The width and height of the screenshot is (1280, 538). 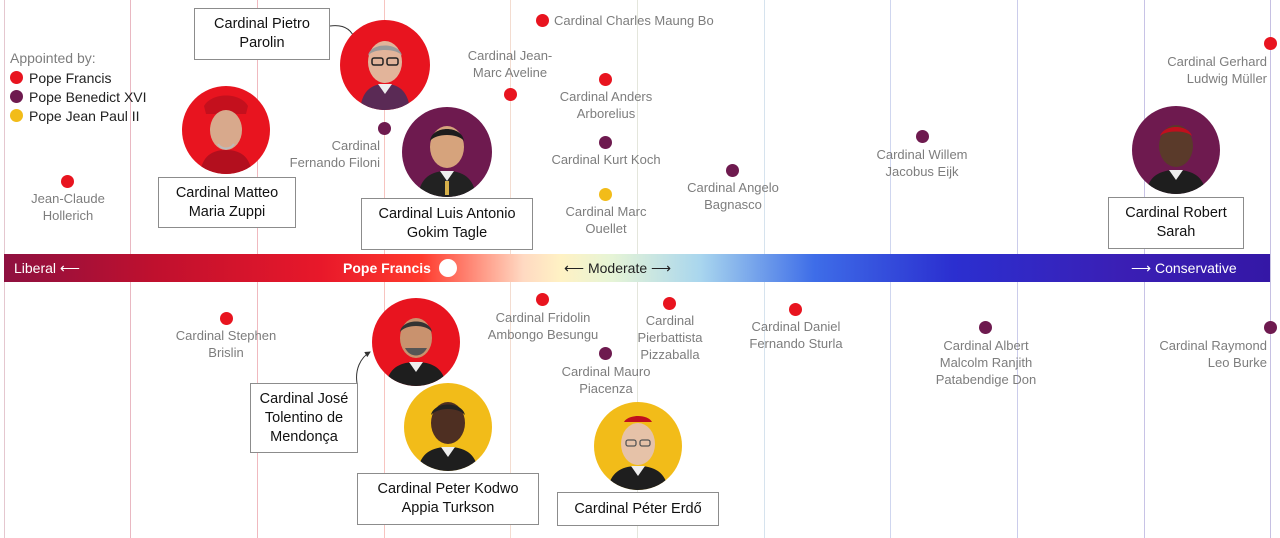 I want to click on cardinal-card-tagle: Cardinal Luis Antonio Gokim Tagle, so click(x=447, y=224).